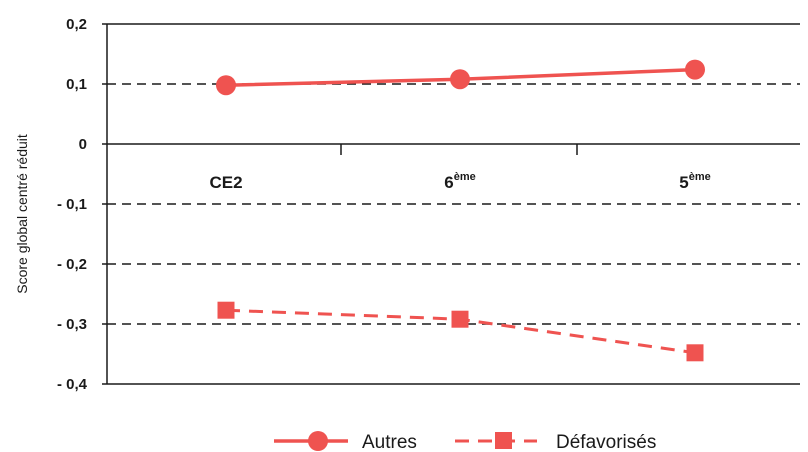 Image resolution: width=808 pixels, height=452 pixels. I want to click on legend-item-defavorises: Défavorisés, so click(555, 442).